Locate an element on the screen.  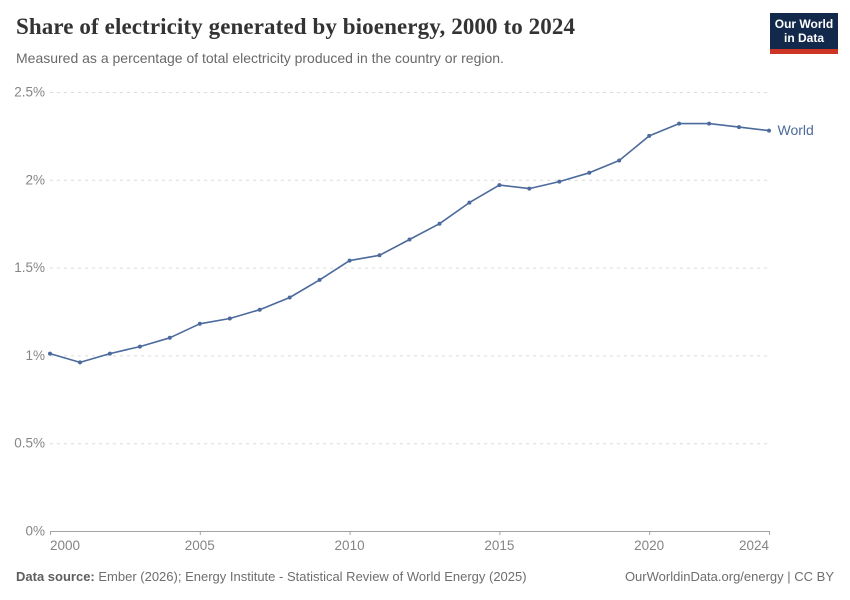
owid-logo: Our World in Data is located at coordinates (804, 33).